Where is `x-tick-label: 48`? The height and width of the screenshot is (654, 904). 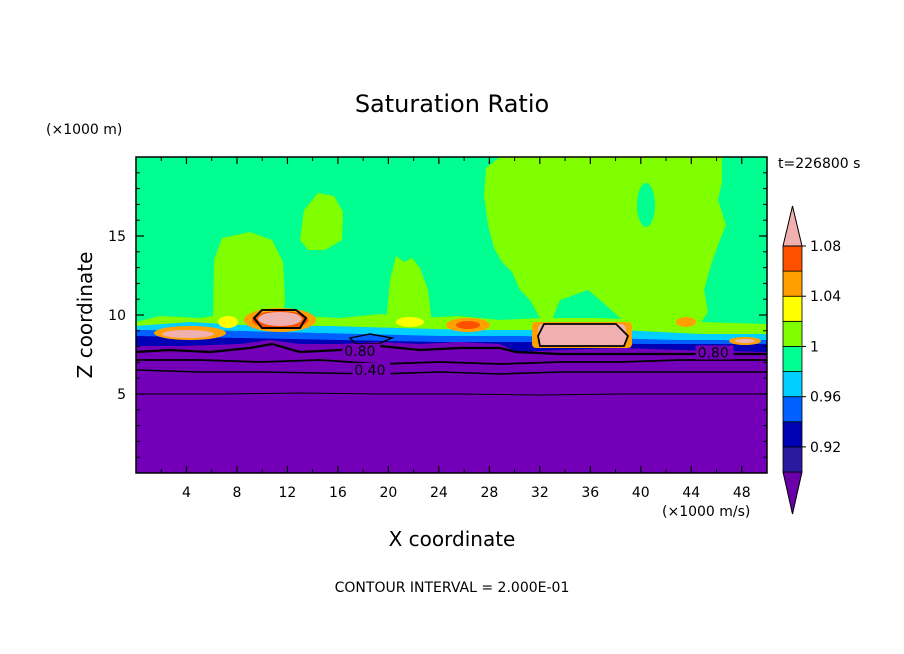 x-tick-label: 48 is located at coordinates (742, 493).